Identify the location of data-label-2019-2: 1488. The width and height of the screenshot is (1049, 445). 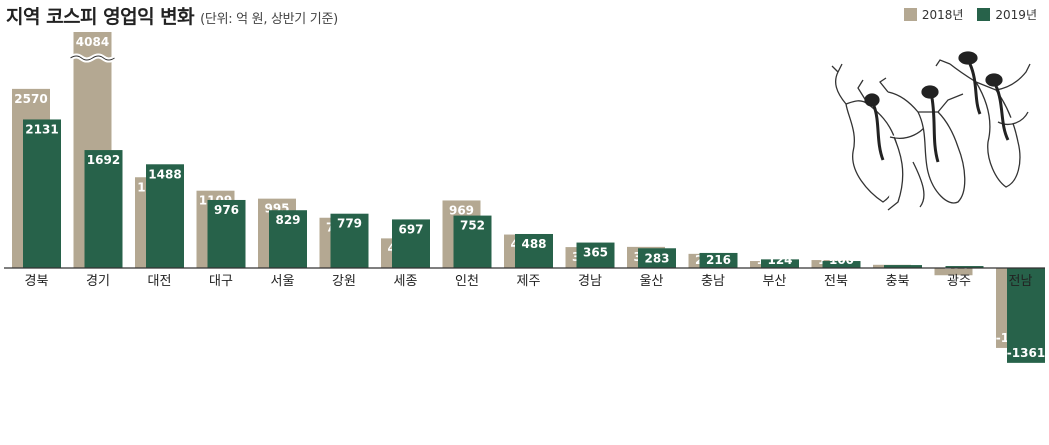
(164, 174).